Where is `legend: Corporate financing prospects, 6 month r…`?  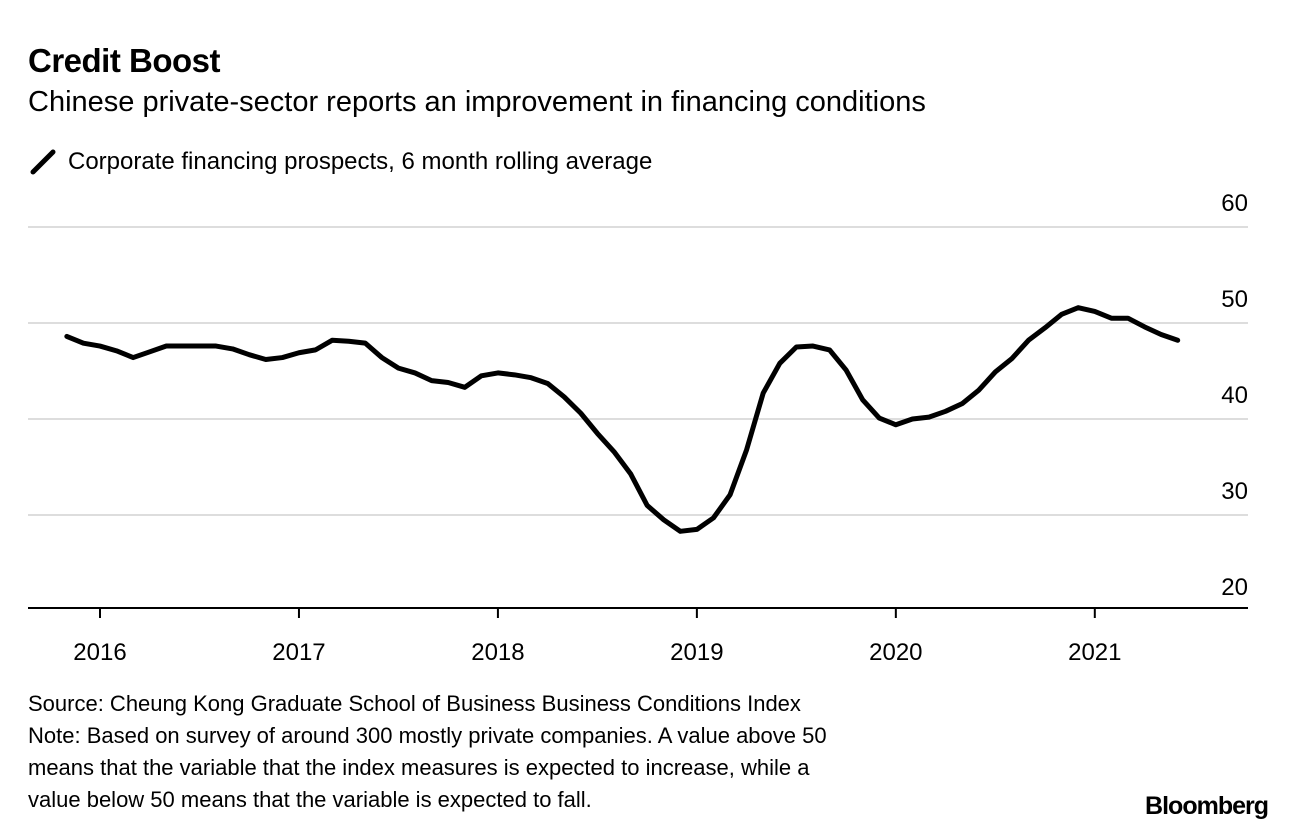
legend: Corporate financing prospects, 6 month r… is located at coordinates (341, 162).